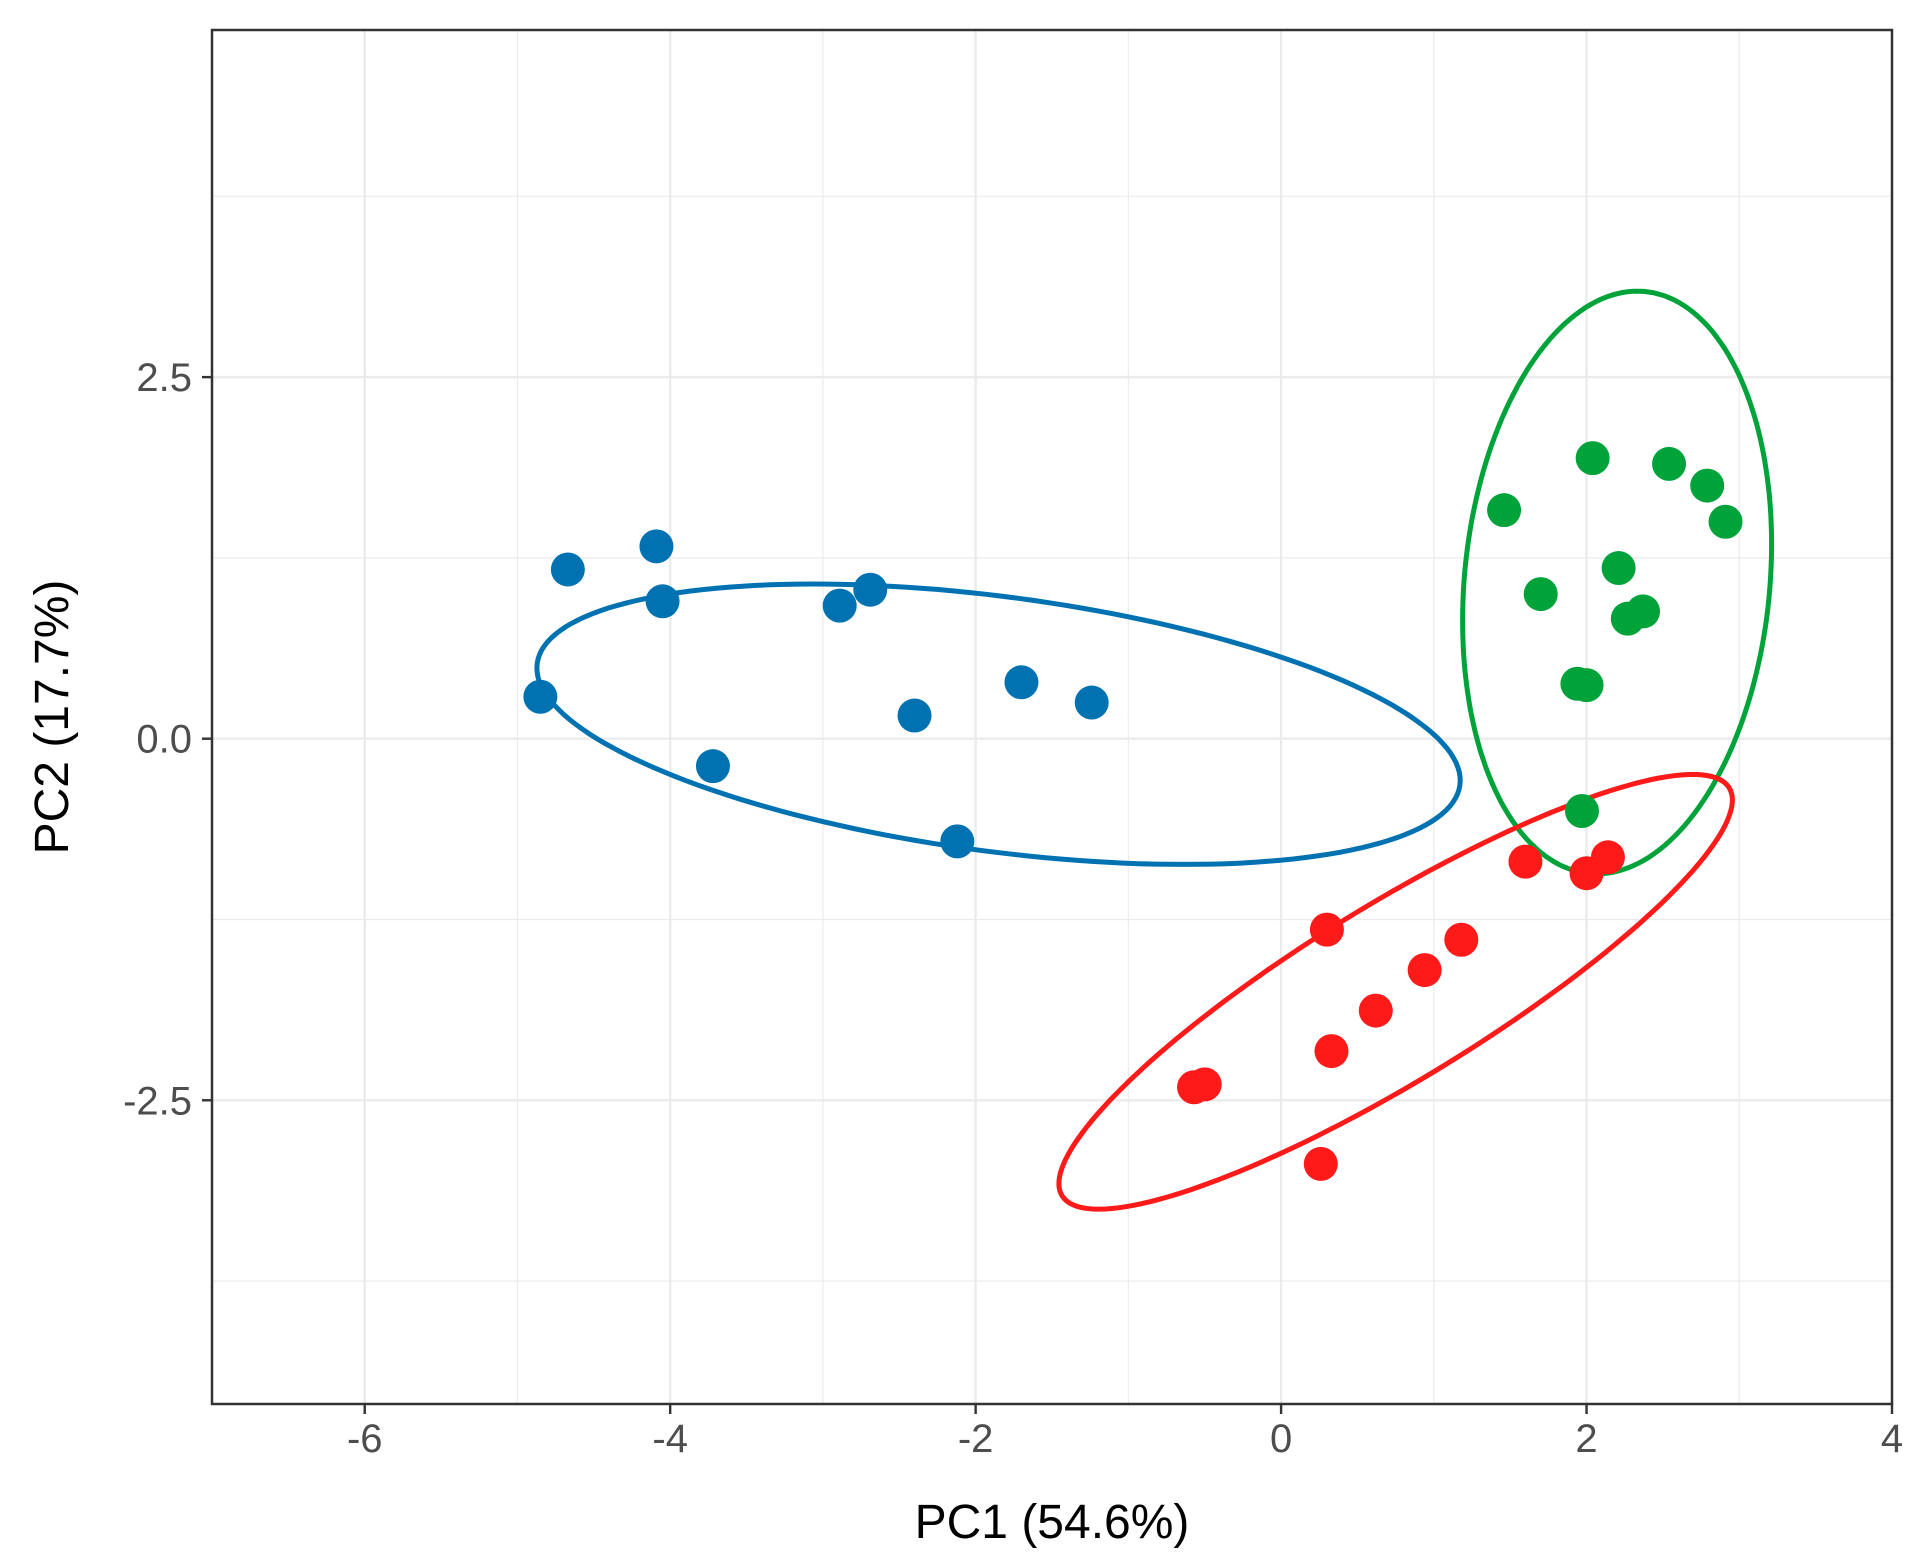 This screenshot has width=1914, height=1564. What do you see at coordinates (1281, 1439) in the screenshot?
I see `x-tick-label: 0` at bounding box center [1281, 1439].